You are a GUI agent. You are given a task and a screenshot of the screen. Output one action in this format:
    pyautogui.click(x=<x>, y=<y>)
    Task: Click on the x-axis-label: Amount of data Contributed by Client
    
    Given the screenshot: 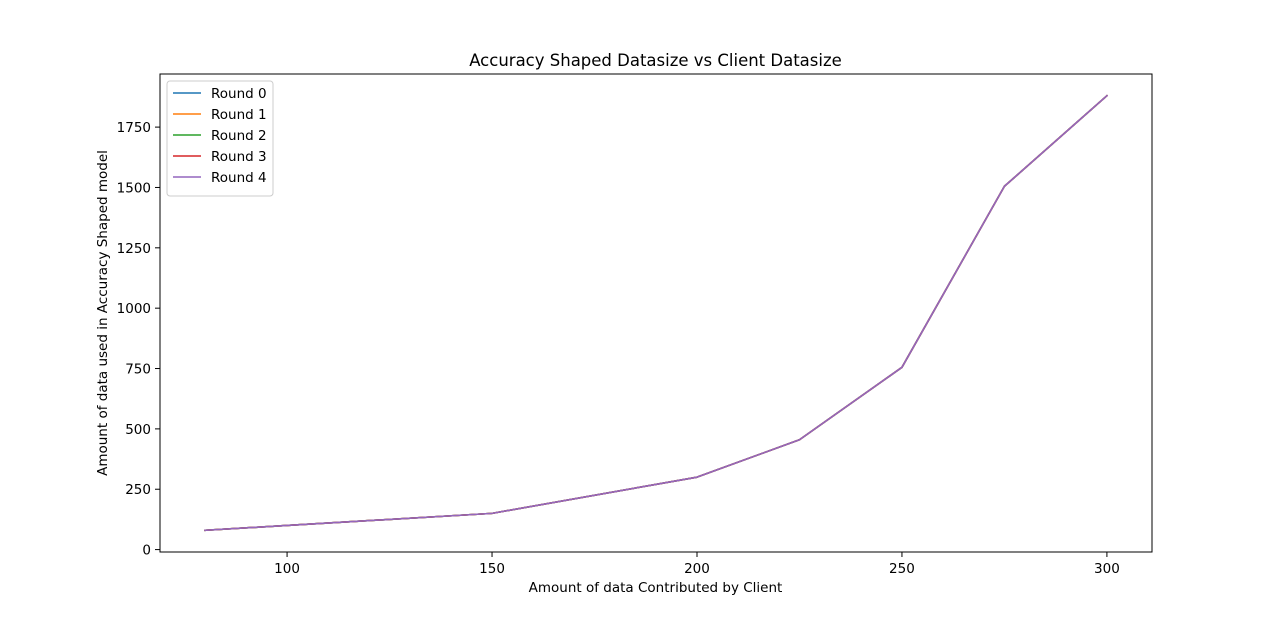 What is the action you would take?
    pyautogui.click(x=656, y=588)
    